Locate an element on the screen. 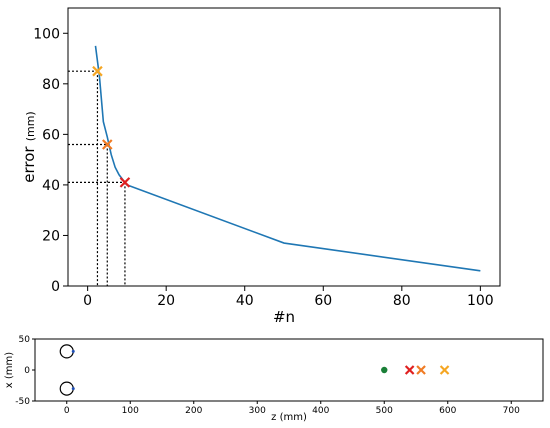 The image size is (550, 428). top-y-tick-label: 80 is located at coordinates (51, 85).